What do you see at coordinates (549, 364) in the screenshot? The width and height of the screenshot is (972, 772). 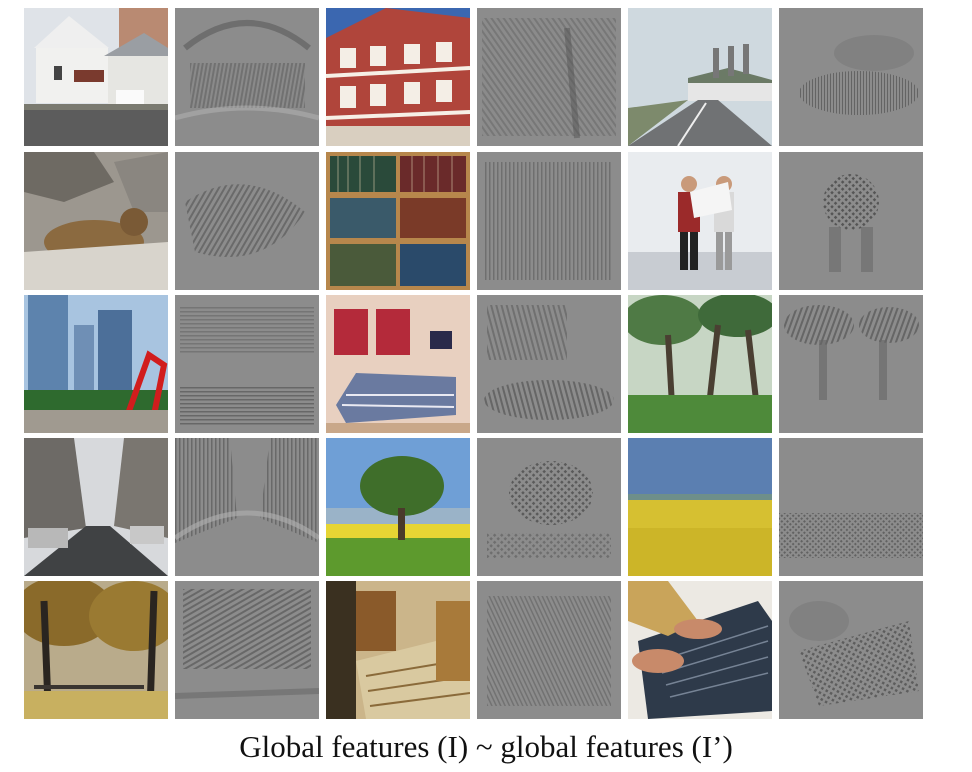 I see `feature-map-bedroom` at bounding box center [549, 364].